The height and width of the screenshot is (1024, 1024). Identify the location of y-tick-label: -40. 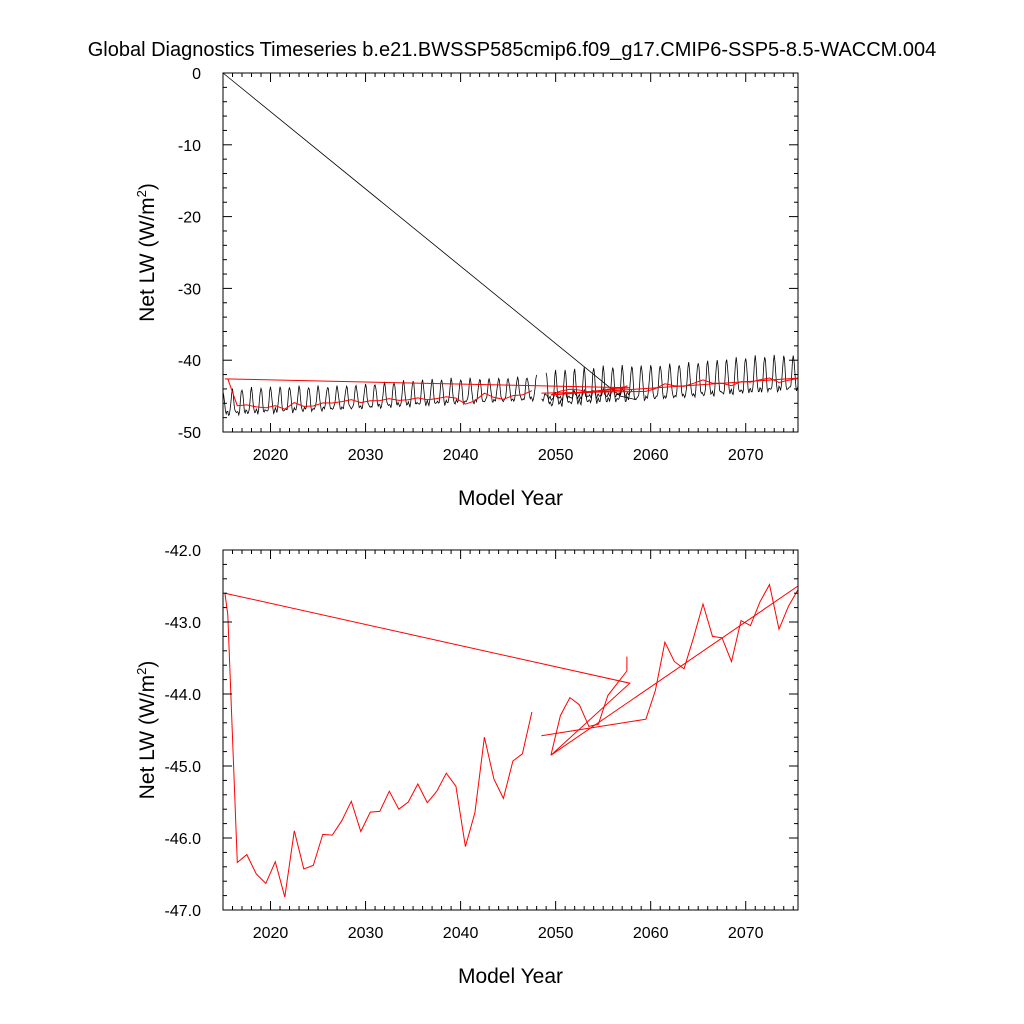
(189, 361).